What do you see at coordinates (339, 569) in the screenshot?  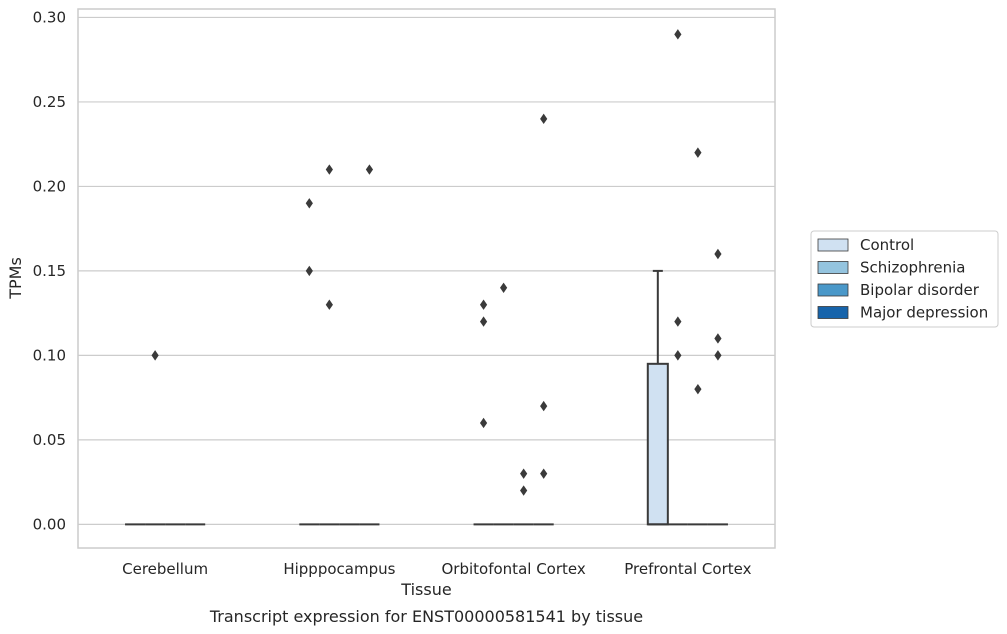 I see `x-tick-label: Hipppocampus` at bounding box center [339, 569].